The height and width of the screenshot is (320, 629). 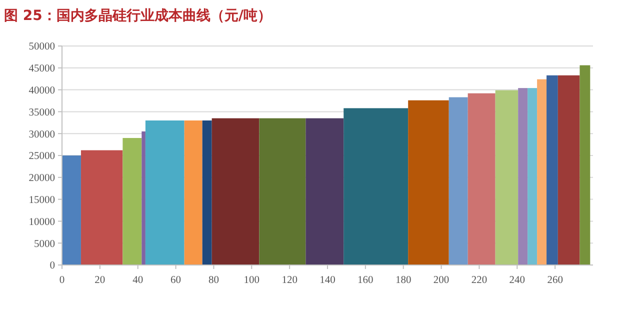 I want to click on y-tick-label: 45000, so click(x=41, y=69).